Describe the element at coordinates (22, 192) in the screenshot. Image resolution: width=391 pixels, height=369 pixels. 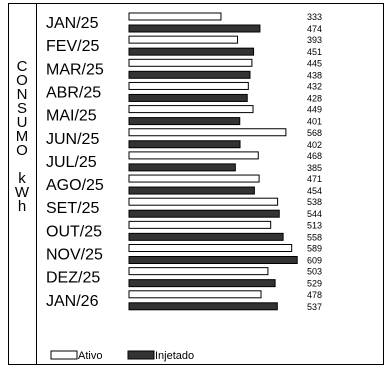
I see `y-axis-label-char: W` at that location.